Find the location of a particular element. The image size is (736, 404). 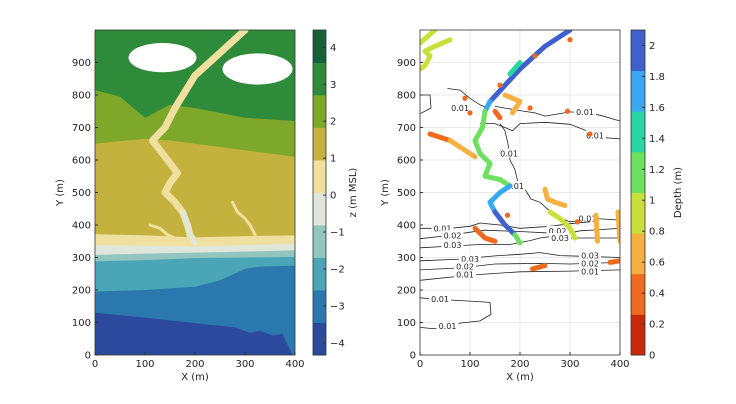

contour-label: 0.03 is located at coordinates (560, 238).